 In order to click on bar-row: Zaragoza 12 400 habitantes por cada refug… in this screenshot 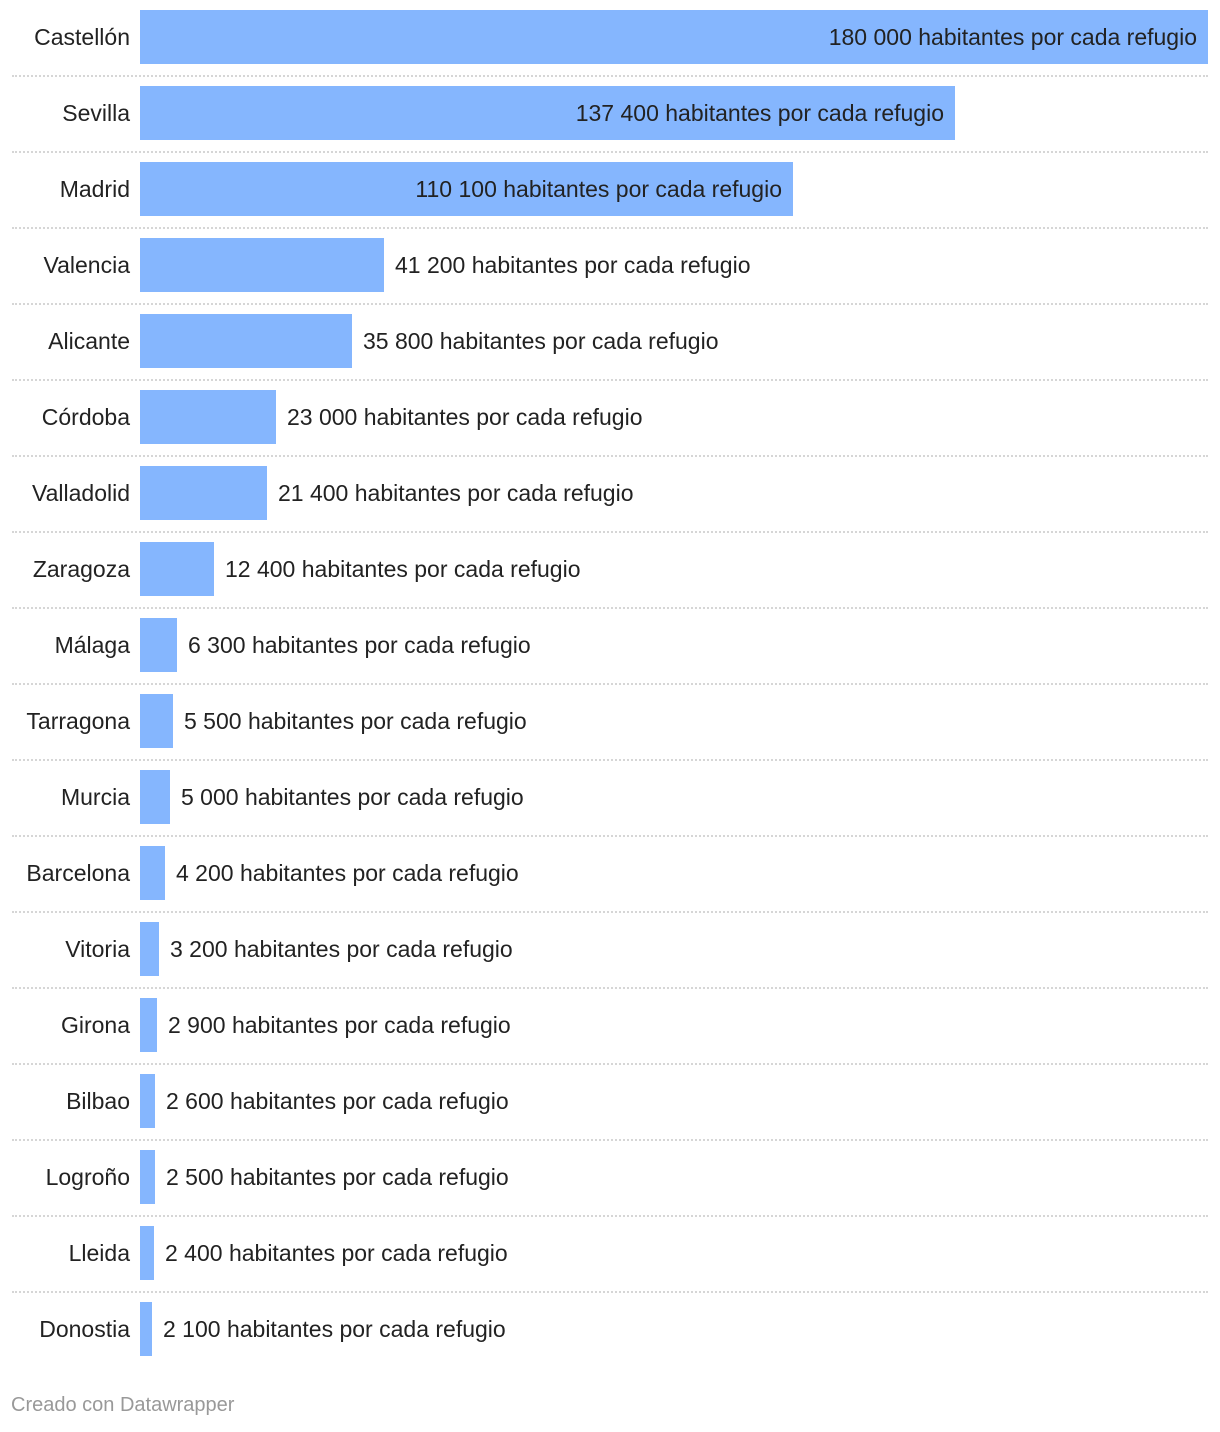, I will do `click(610, 570)`.